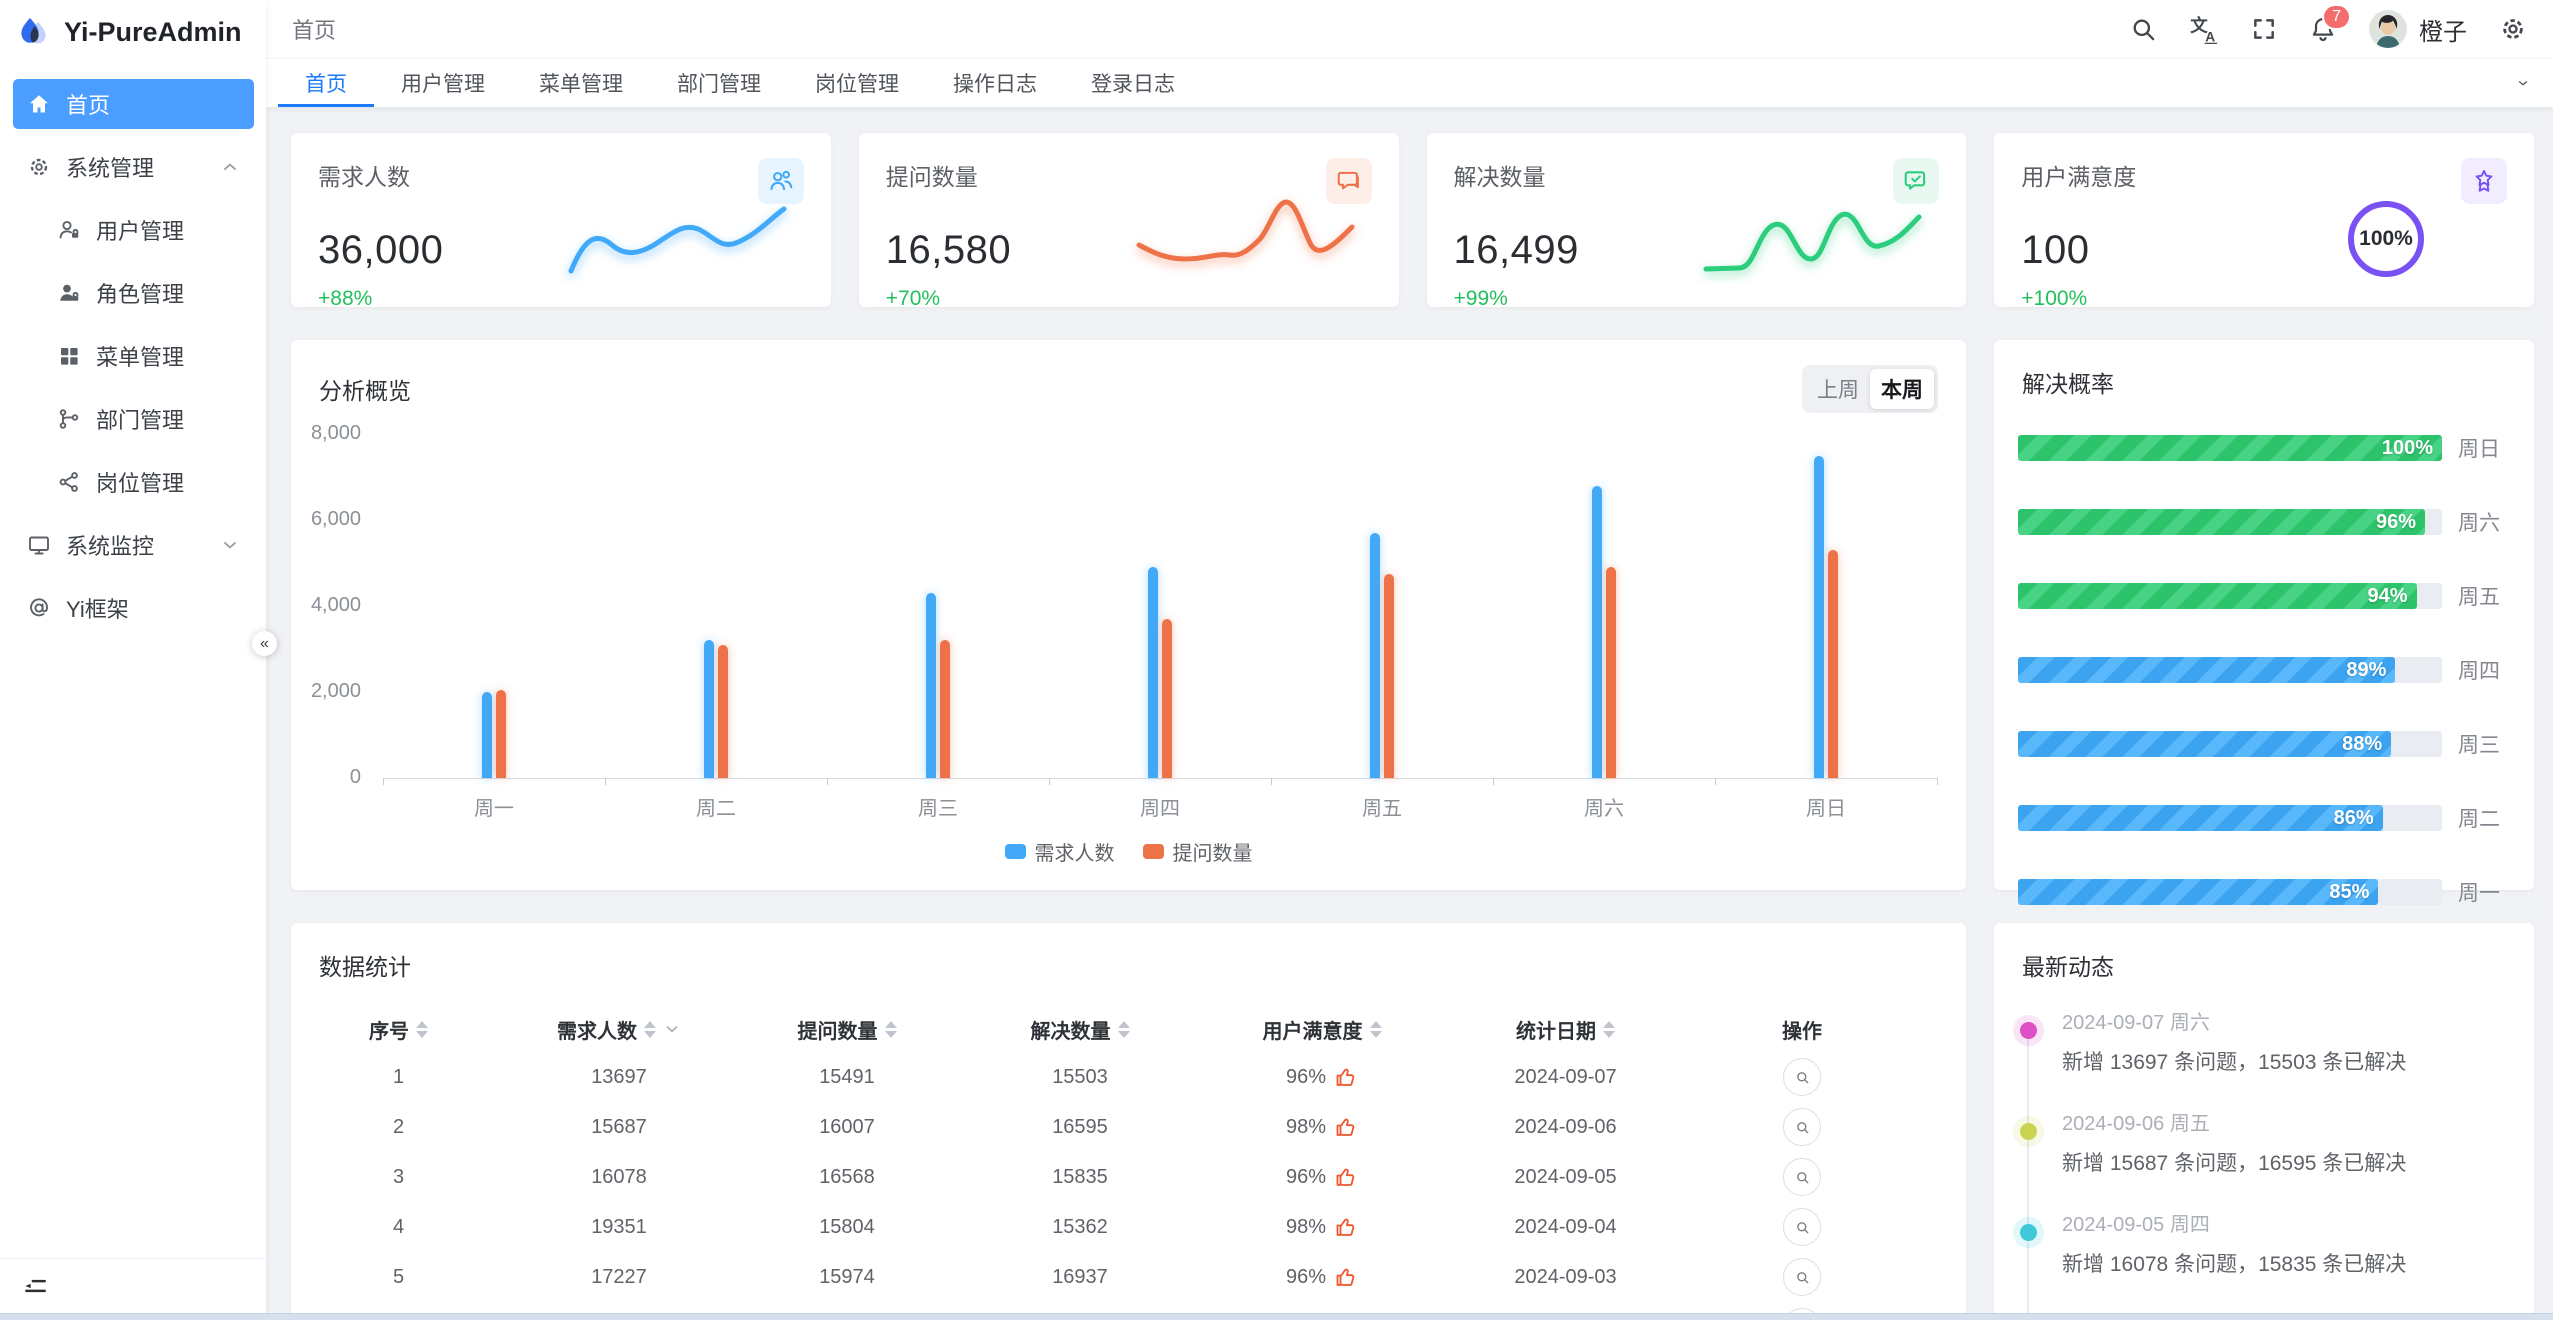 The width and height of the screenshot is (2553, 1320). What do you see at coordinates (133, 608) in the screenshot?
I see `sidebar-item-yi-framework: Yi框架` at bounding box center [133, 608].